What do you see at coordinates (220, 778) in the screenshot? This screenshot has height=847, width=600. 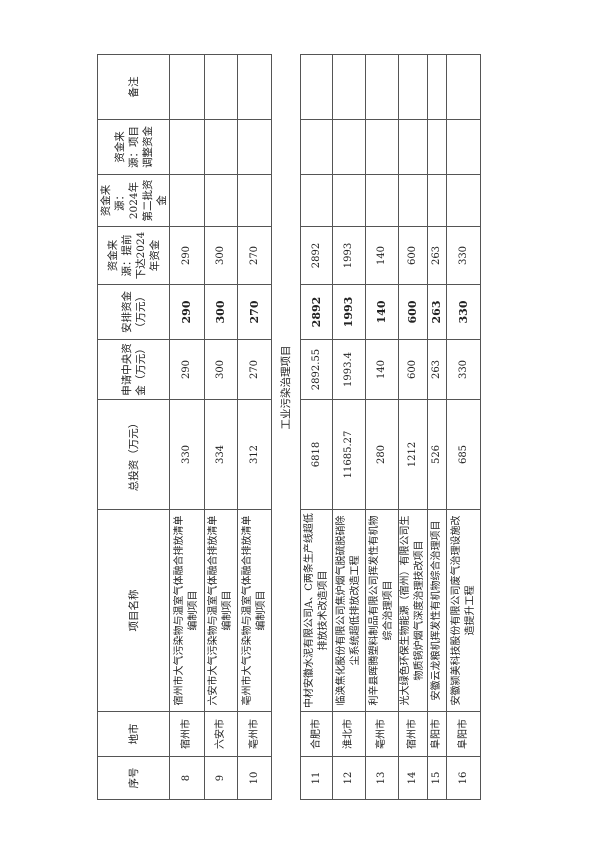 I see `cell-seq: 9` at bounding box center [220, 778].